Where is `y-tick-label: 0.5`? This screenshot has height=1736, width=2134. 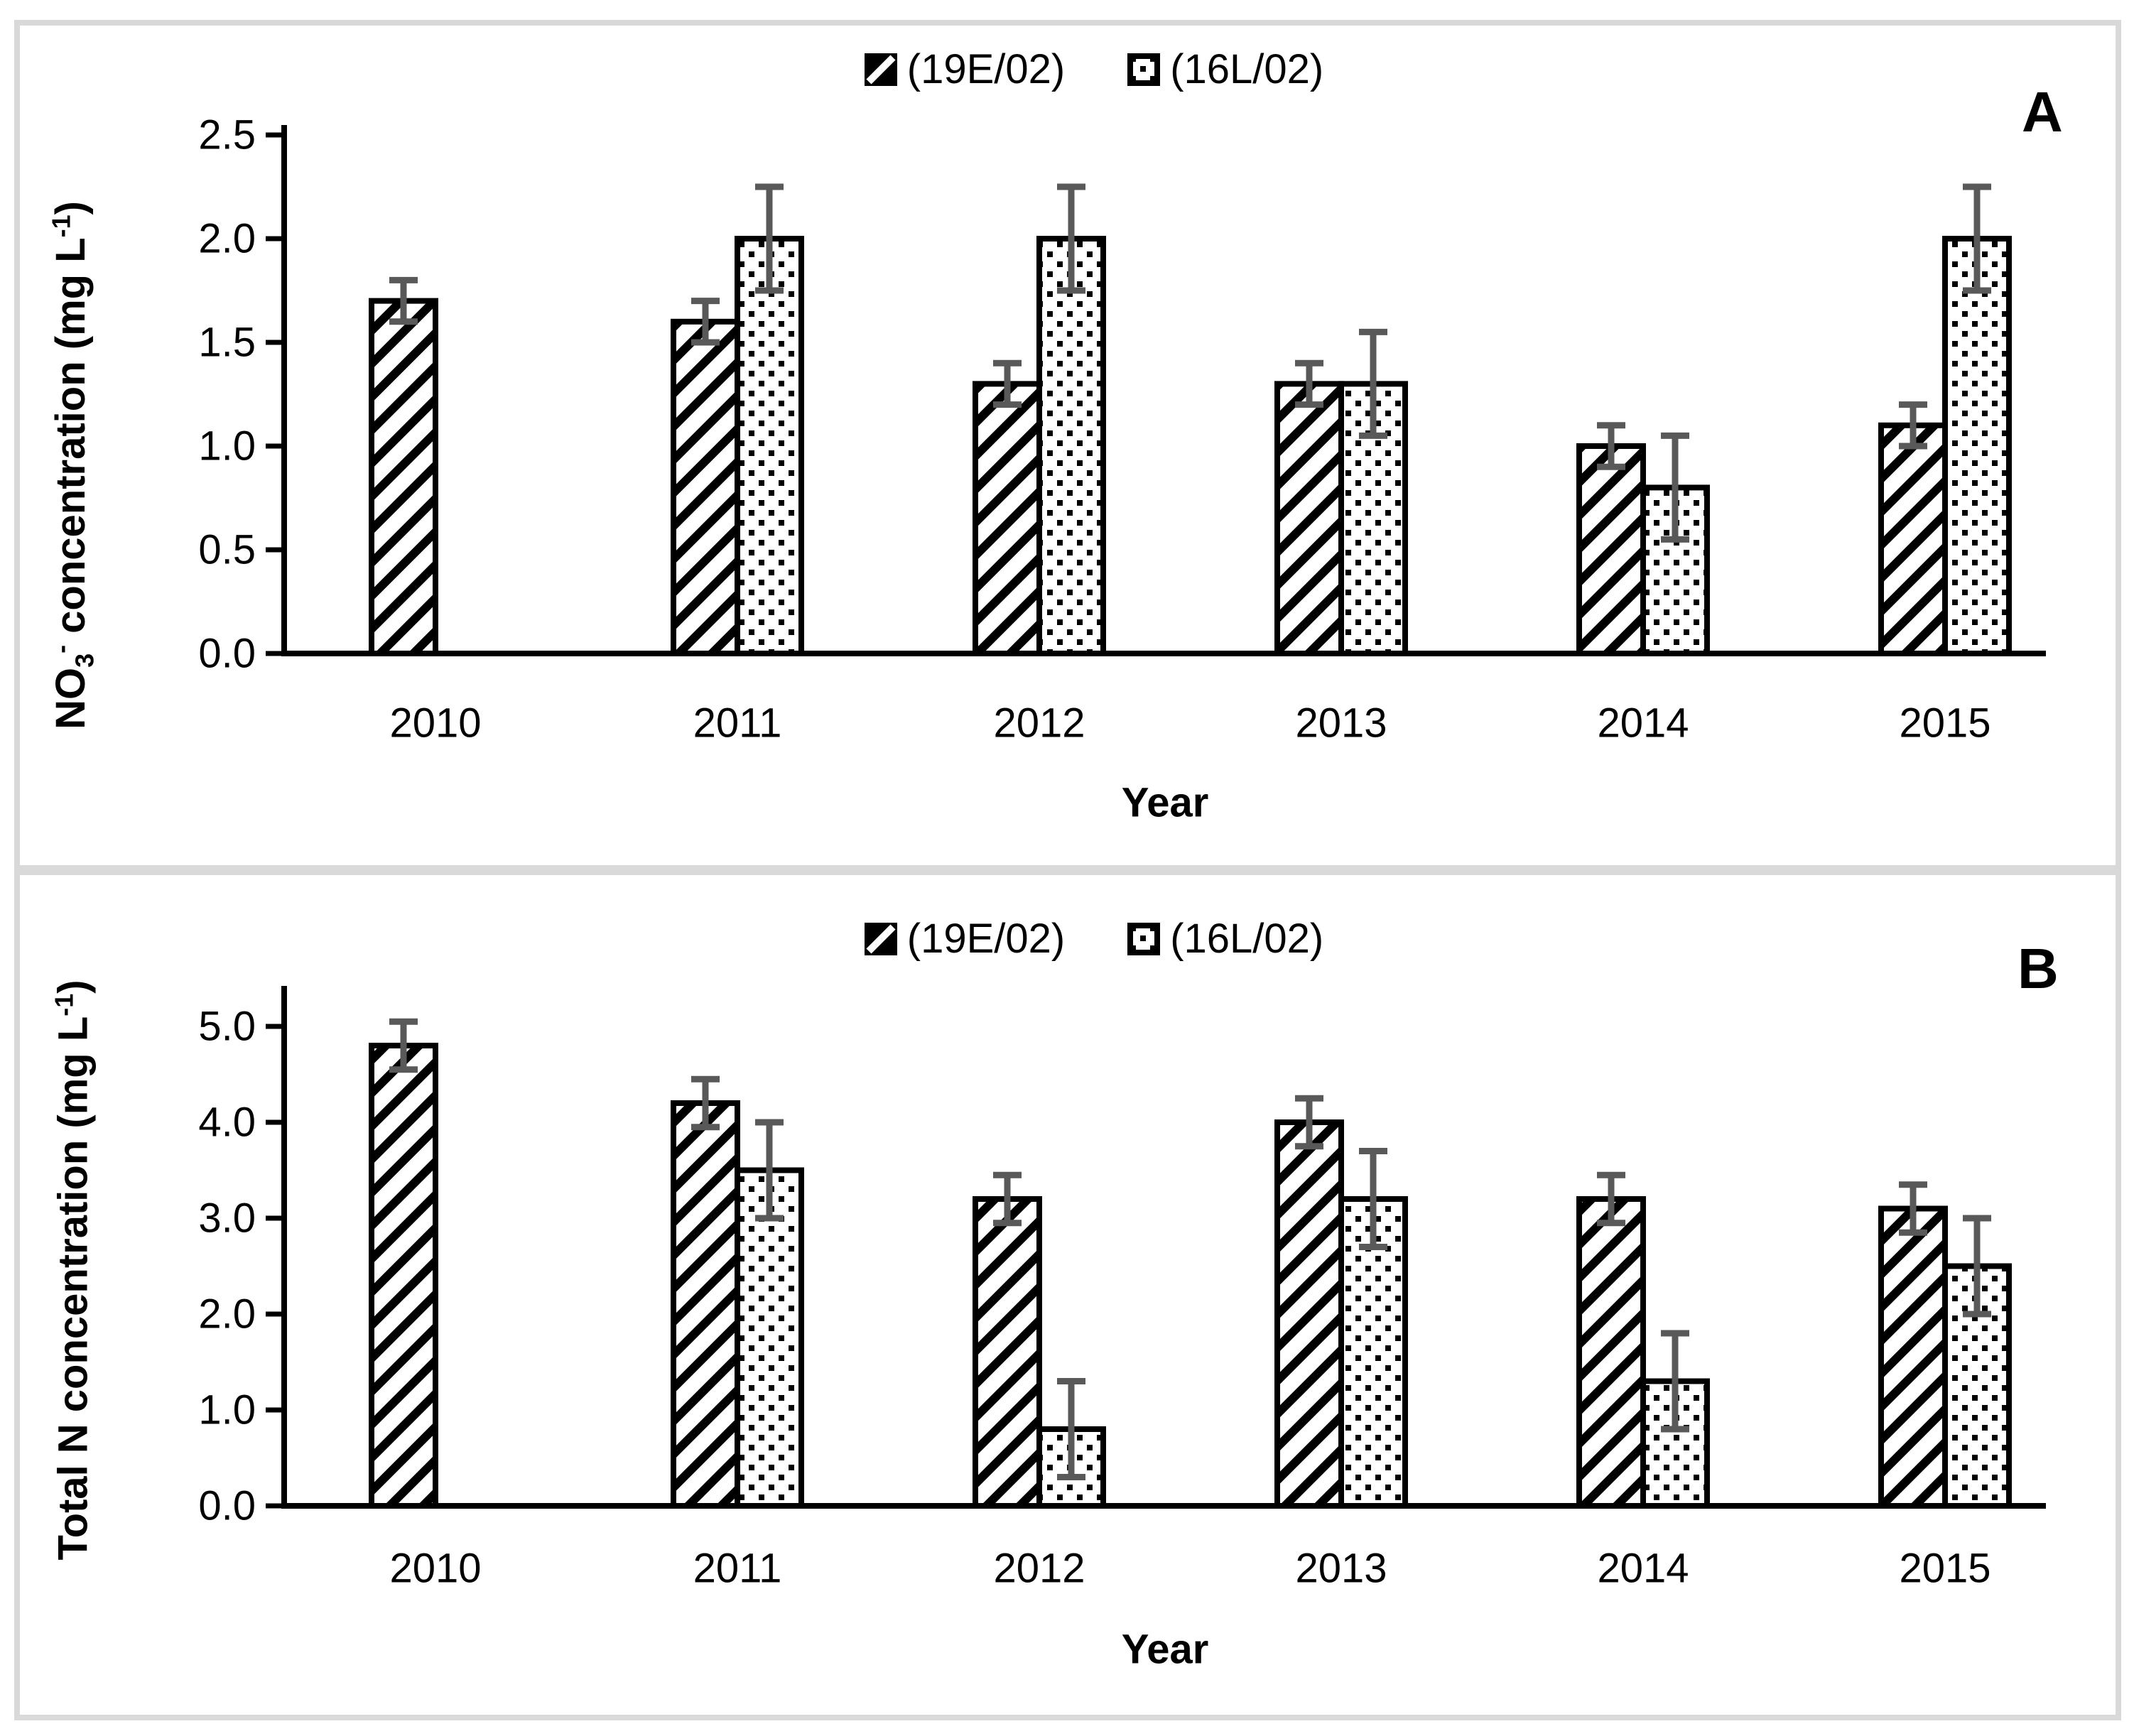
y-tick-label: 0.5 is located at coordinates (227, 550).